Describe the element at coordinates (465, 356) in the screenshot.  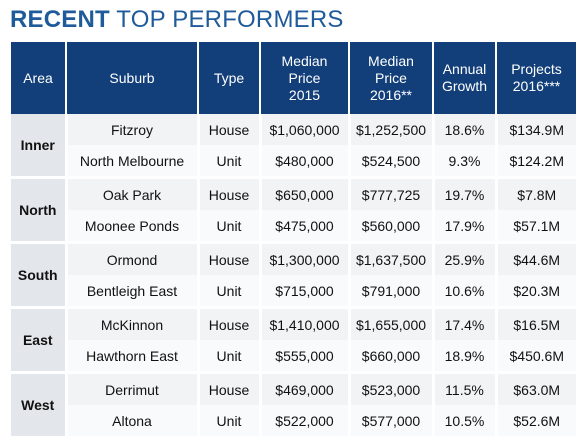
I see `growth-cell: 18.9%` at that location.